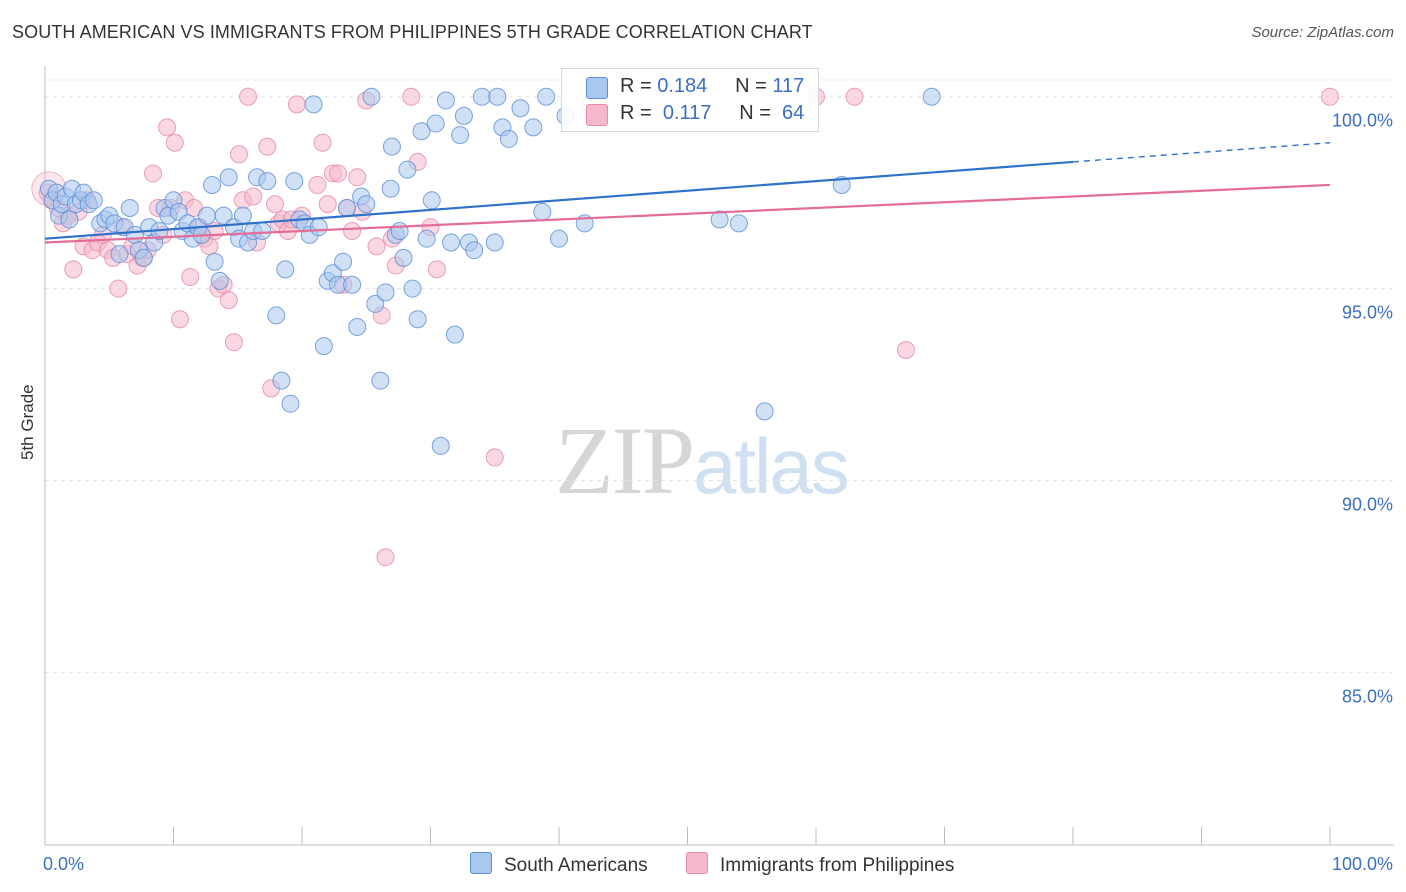 The width and height of the screenshot is (1406, 892). I want to click on r-value: 0.117, so click(687, 113).